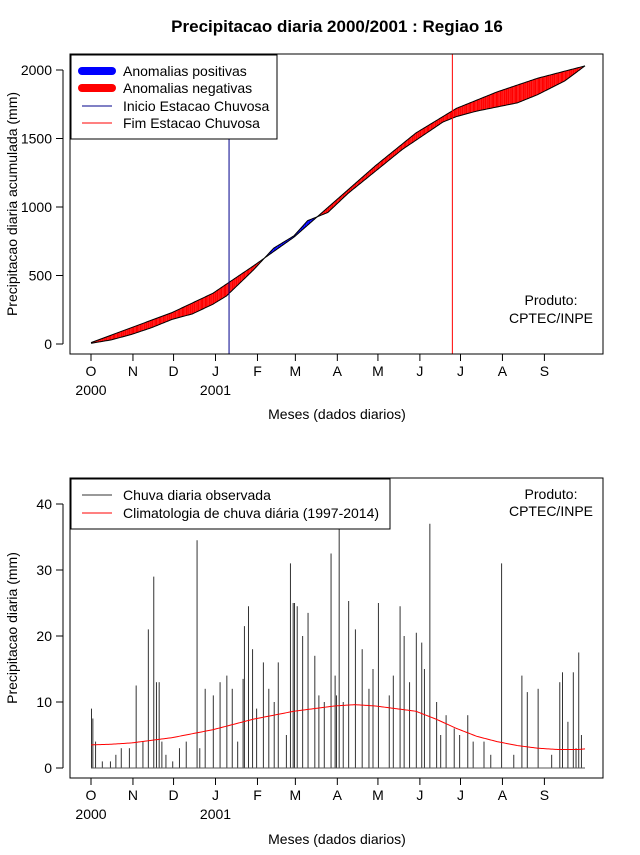  Describe the element at coordinates (337, 414) in the screenshot. I see `top-x-axis-label: Meses (dados diarios)` at that location.